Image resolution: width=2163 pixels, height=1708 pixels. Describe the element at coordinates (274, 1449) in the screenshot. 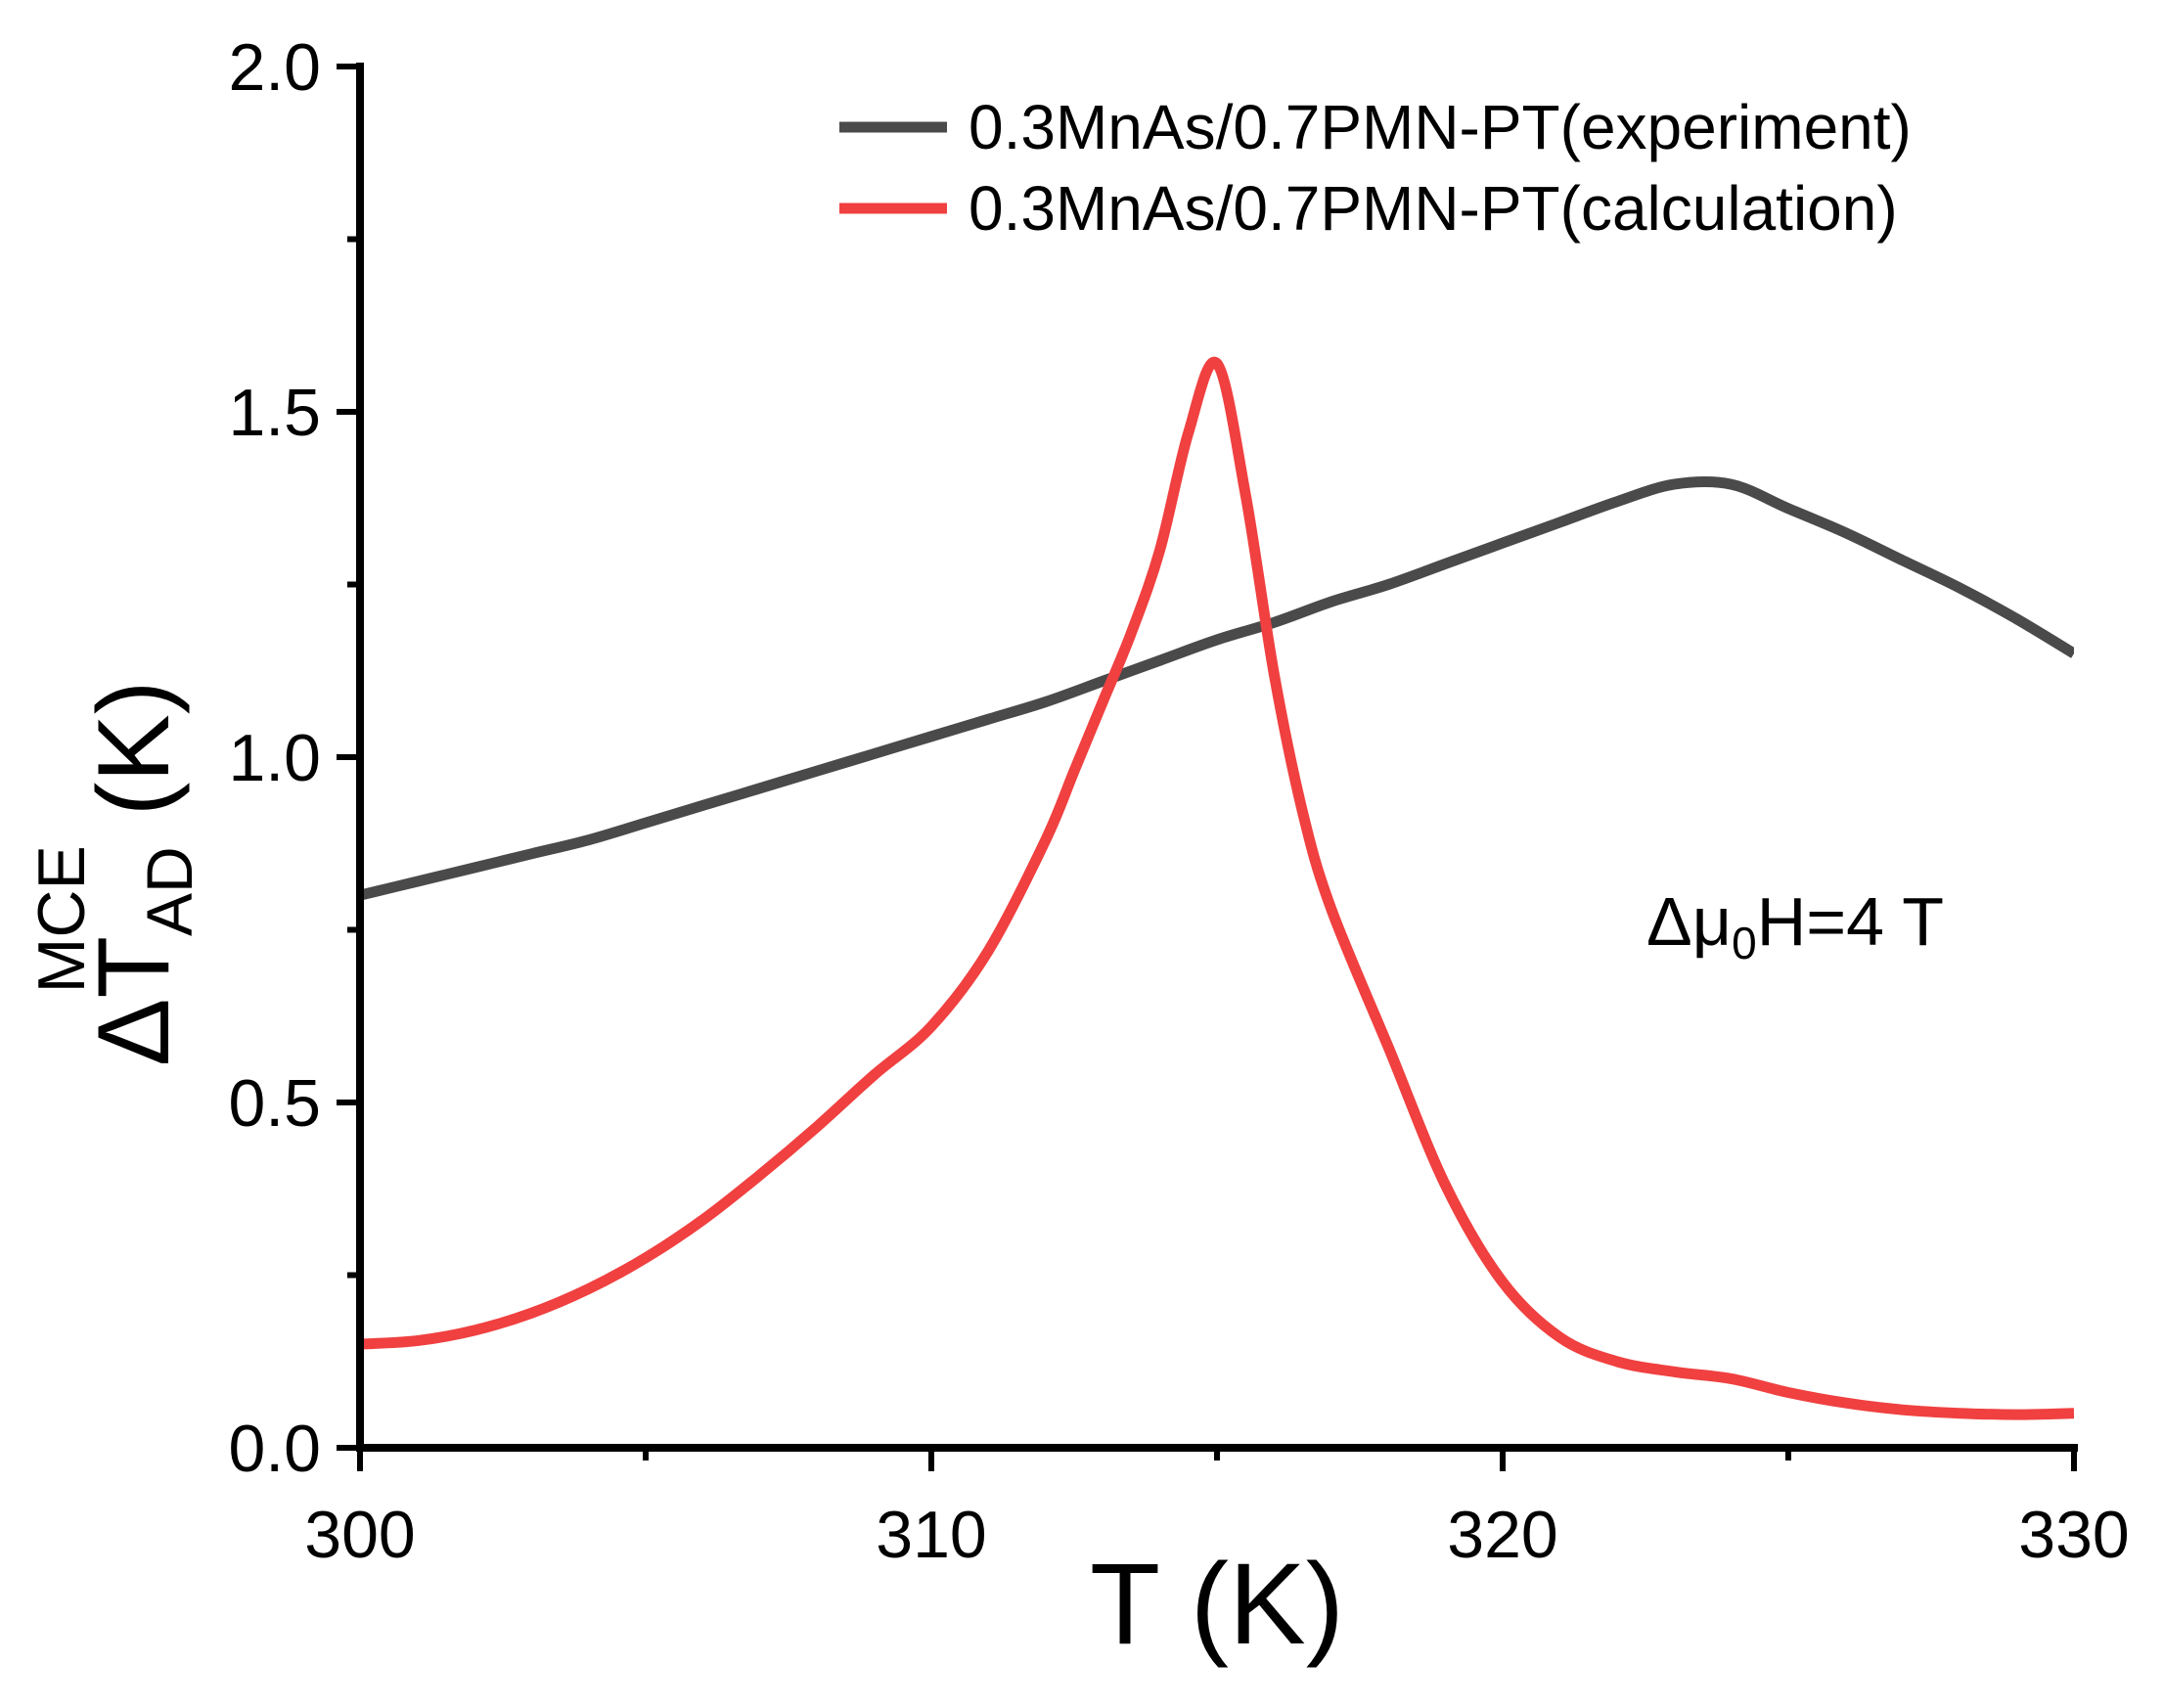

I see `y-tick-label: 0.0` at that location.